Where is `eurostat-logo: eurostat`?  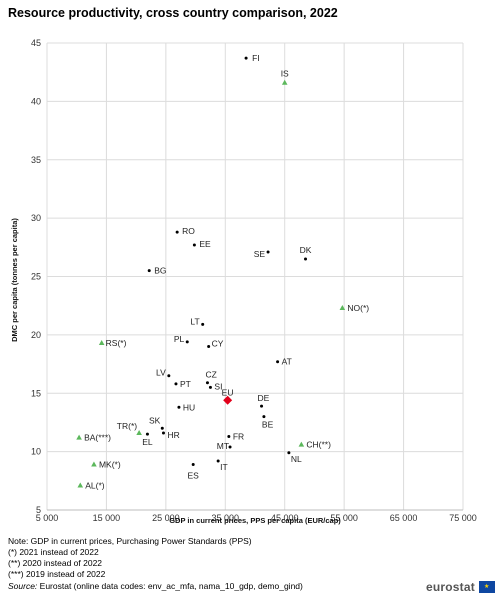 eurostat-logo: eurostat is located at coordinates (460, 587).